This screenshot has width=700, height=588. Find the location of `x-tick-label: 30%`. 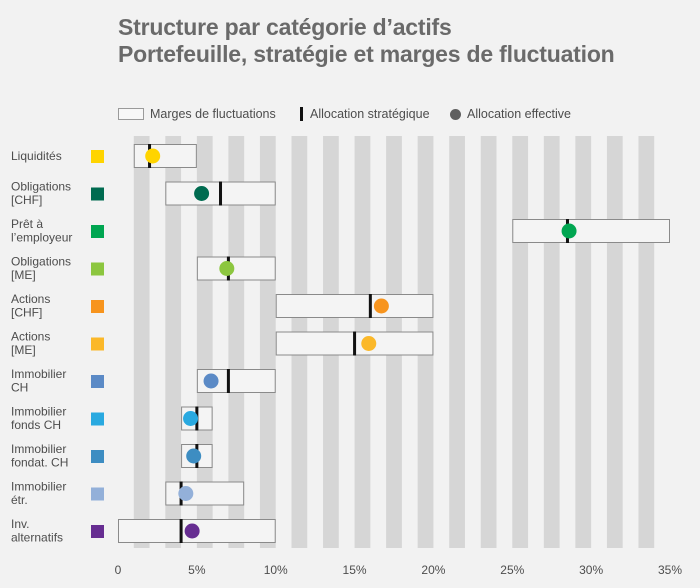

x-tick-label: 30% is located at coordinates (591, 570).